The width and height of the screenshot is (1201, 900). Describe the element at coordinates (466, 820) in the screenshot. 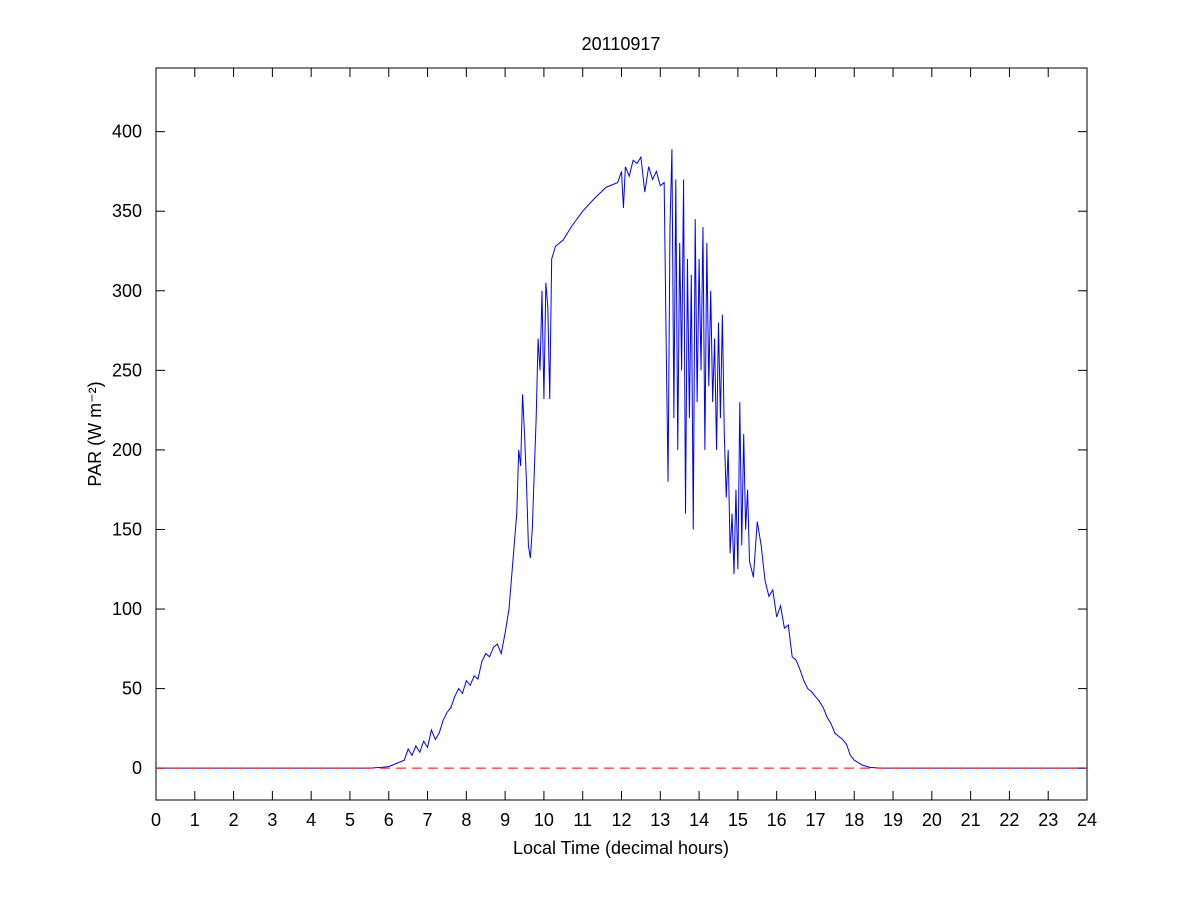

I see `x-tick-label: 8` at that location.